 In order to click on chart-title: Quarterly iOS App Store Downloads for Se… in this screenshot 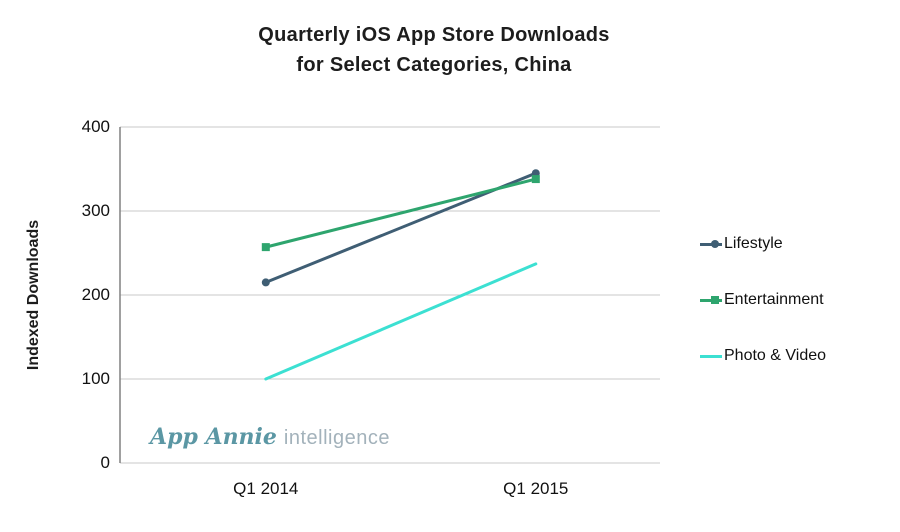, I will do `click(434, 50)`.